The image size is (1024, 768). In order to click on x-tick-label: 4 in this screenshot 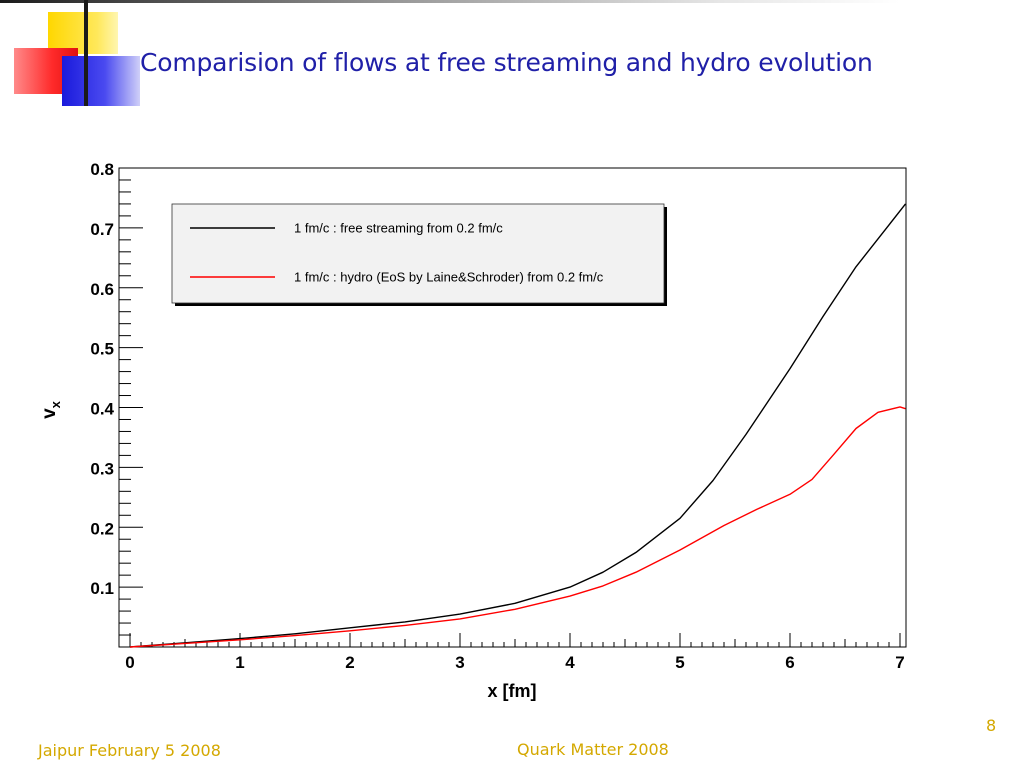, I will do `click(570, 662)`.